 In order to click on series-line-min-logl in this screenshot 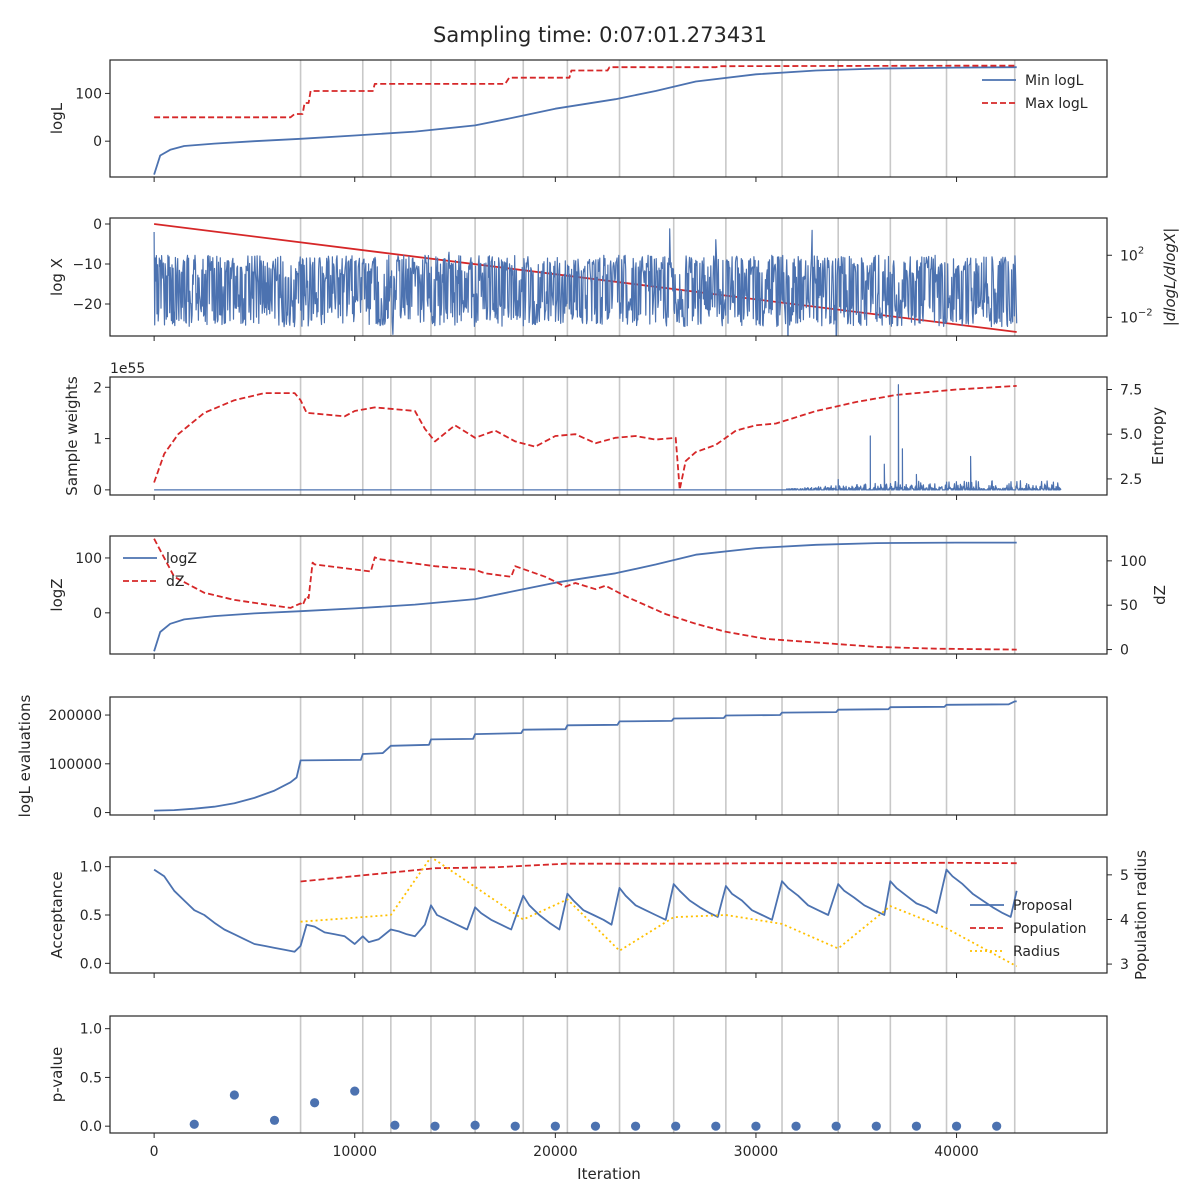, I will do `click(585, 120)`.